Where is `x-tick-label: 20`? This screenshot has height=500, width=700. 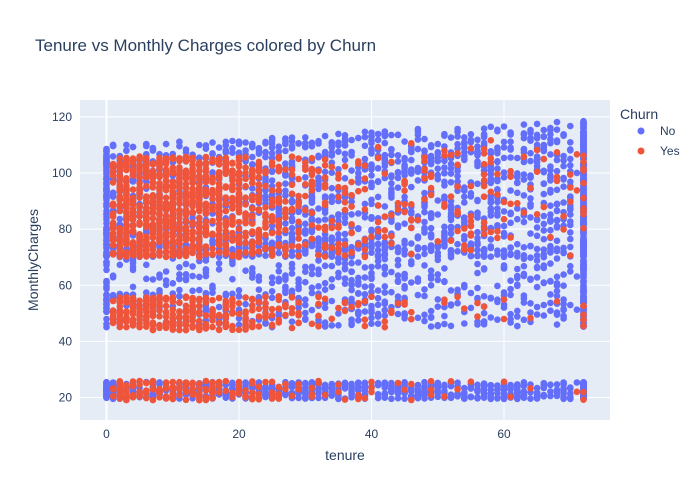 x-tick-label: 20 is located at coordinates (239, 434).